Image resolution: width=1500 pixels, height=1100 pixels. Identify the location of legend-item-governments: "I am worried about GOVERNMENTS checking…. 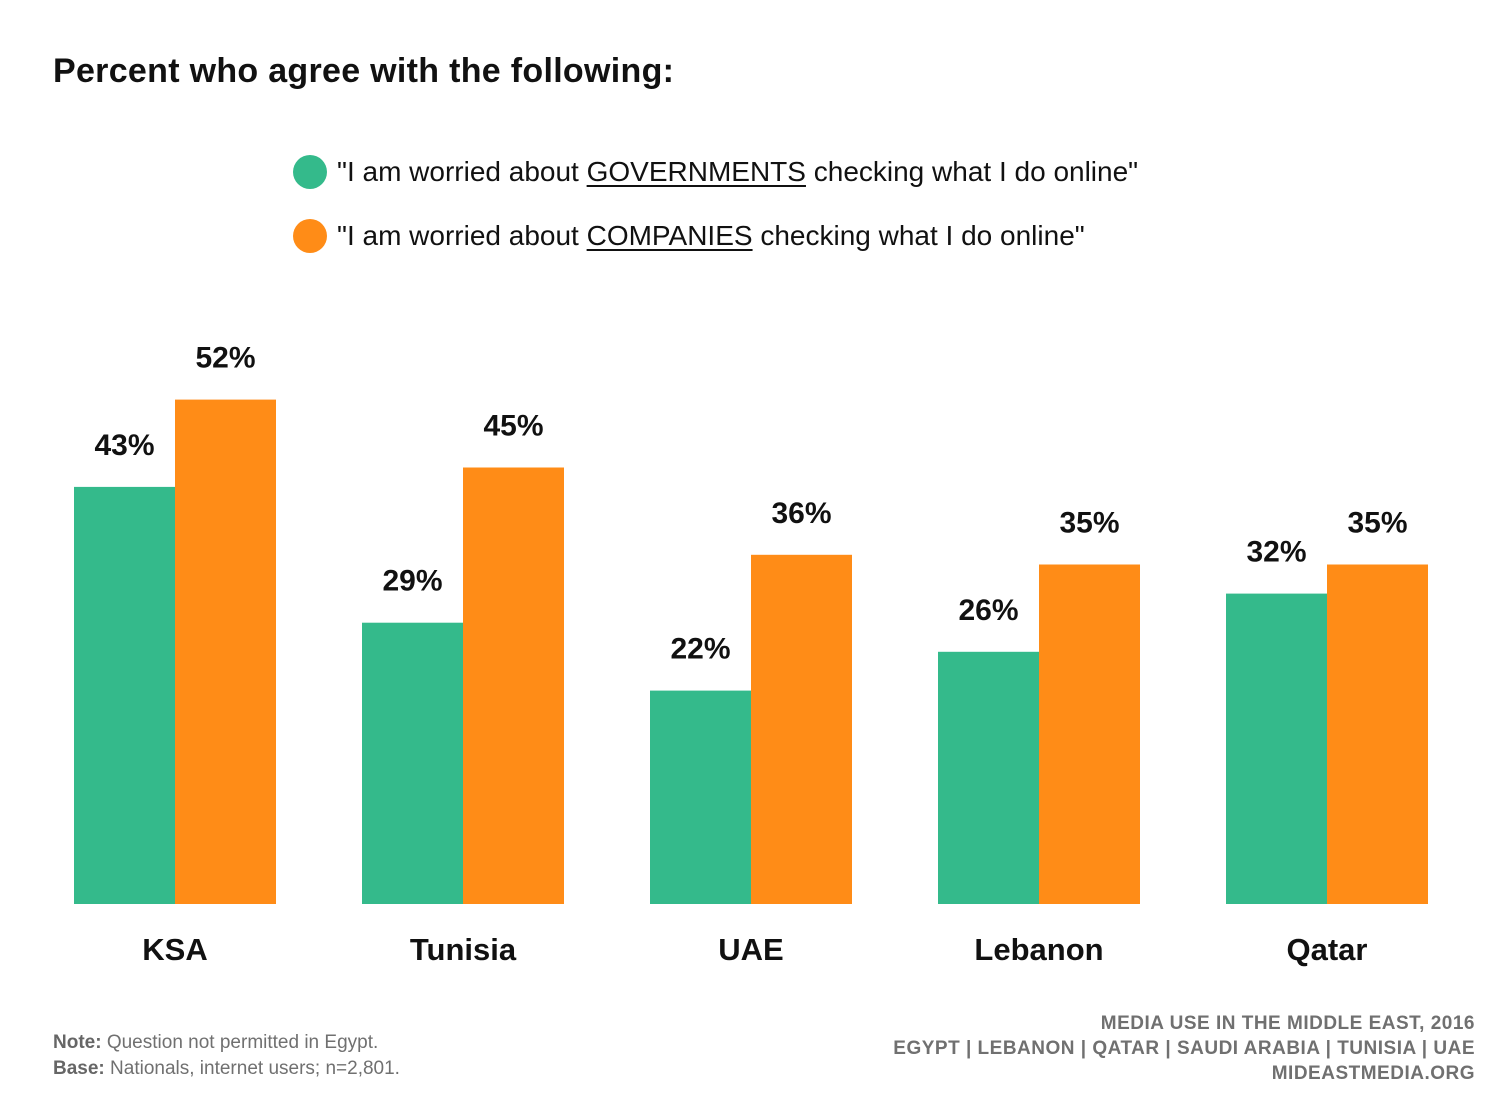
(715, 172).